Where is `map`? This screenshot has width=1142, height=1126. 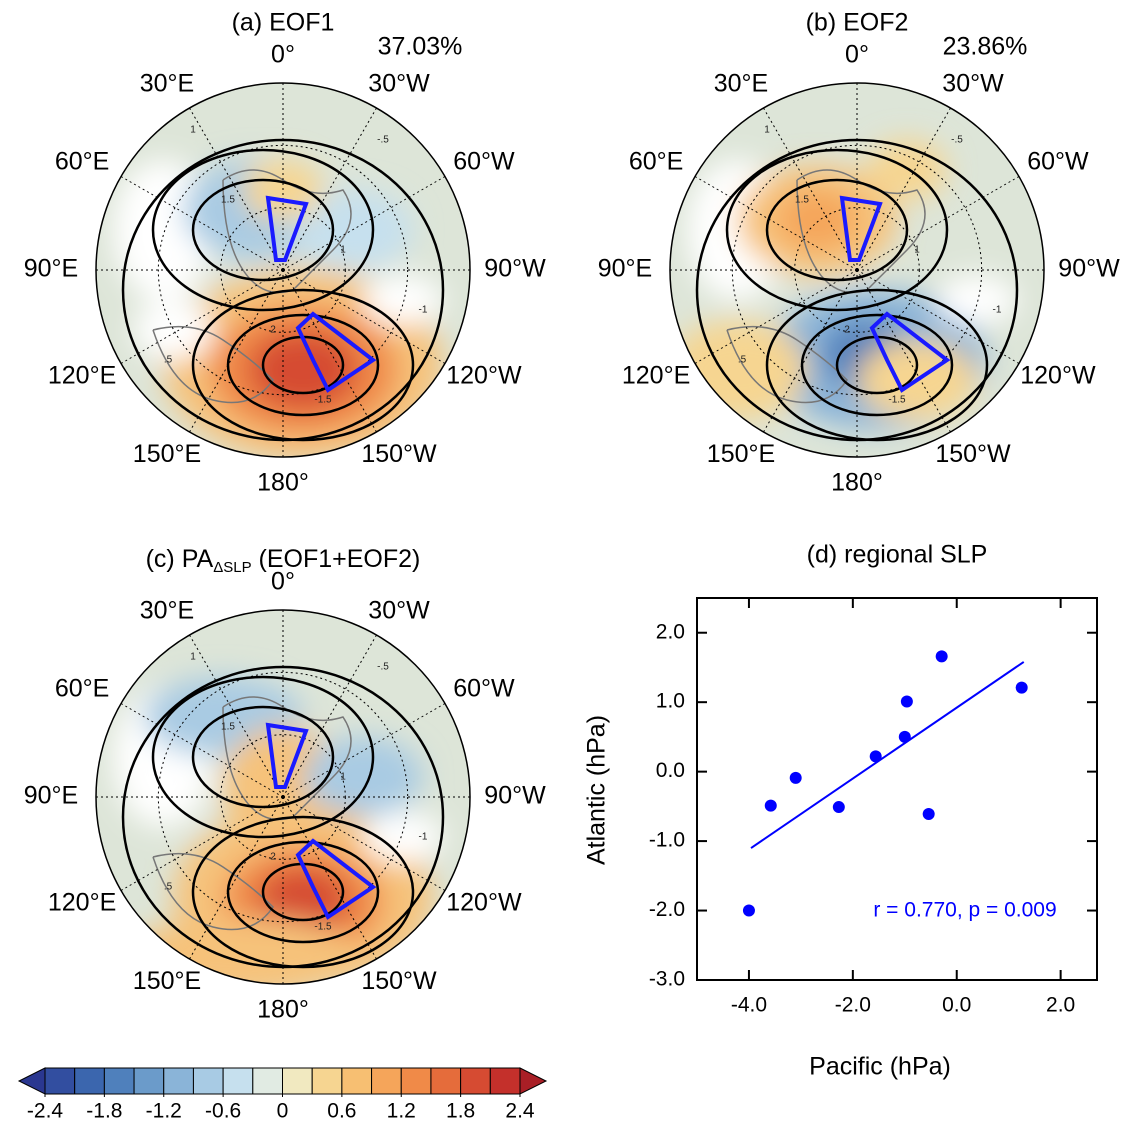 map is located at coordinates (857, 270).